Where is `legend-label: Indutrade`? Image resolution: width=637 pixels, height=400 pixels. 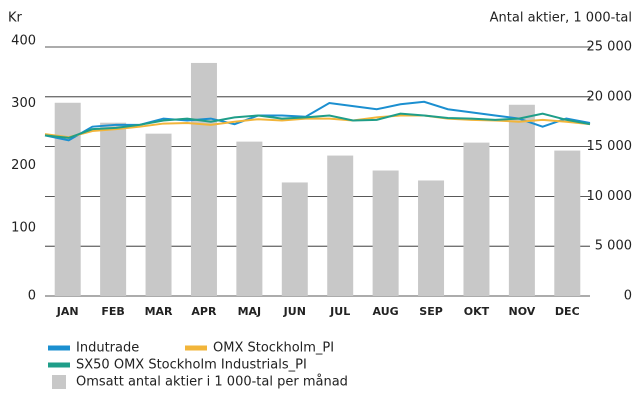 legend-label: Indutrade is located at coordinates (107, 348).